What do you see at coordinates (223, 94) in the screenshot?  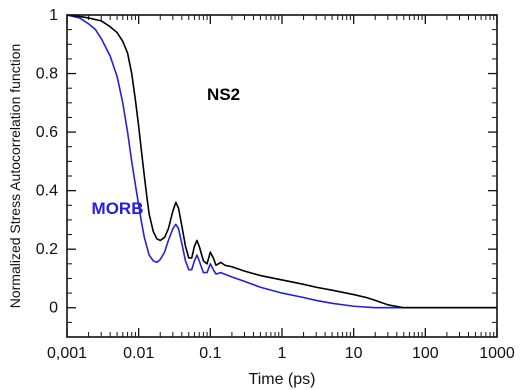 I see `series-label-ns2: NS2` at bounding box center [223, 94].